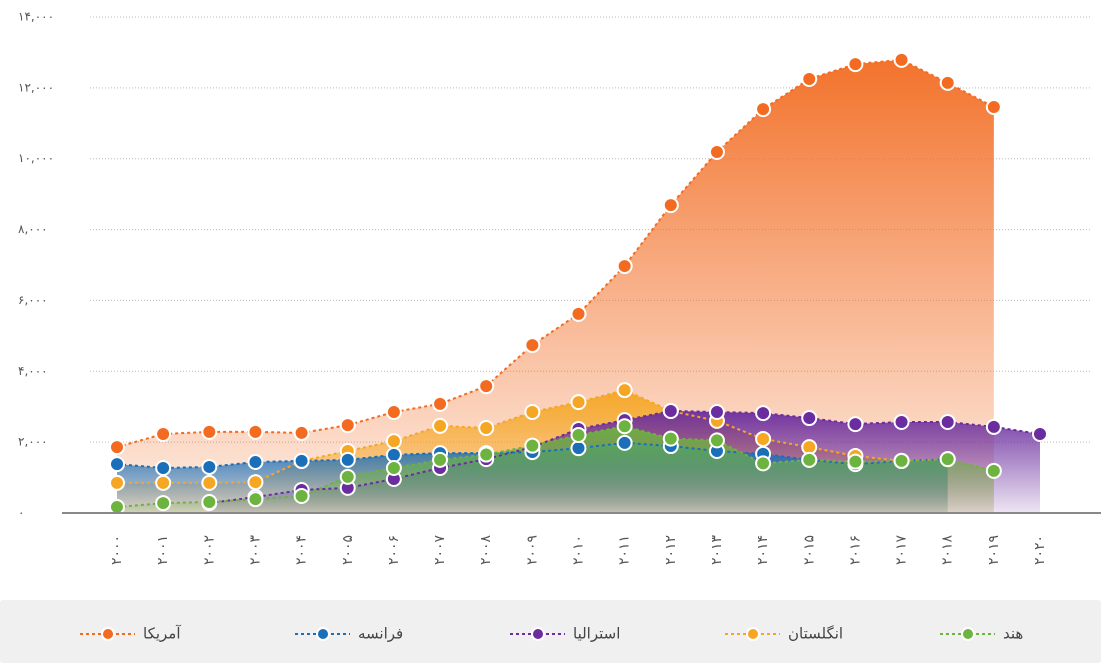 The height and width of the screenshot is (663, 1101). I want to click on x-tick-label: ۲۰۰۷, so click(440, 549).